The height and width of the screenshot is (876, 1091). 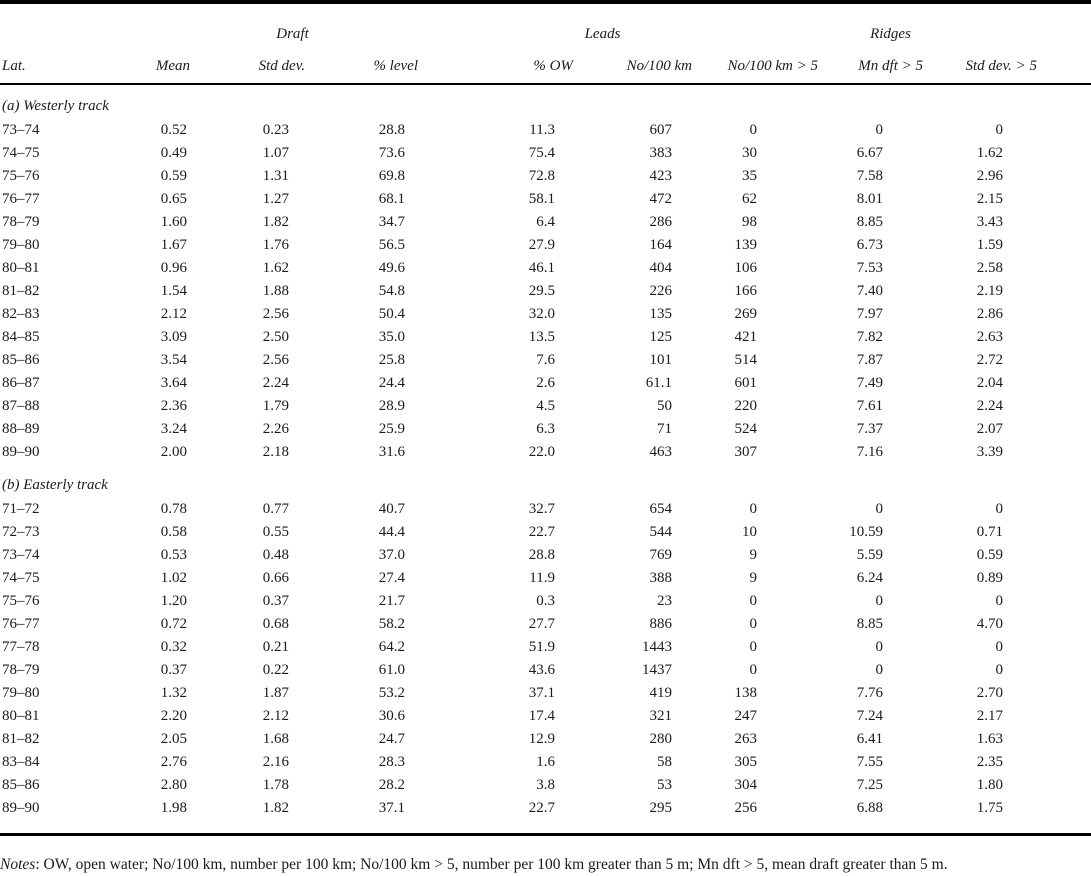 I want to click on group-header-draft: Draft, so click(x=292, y=34).